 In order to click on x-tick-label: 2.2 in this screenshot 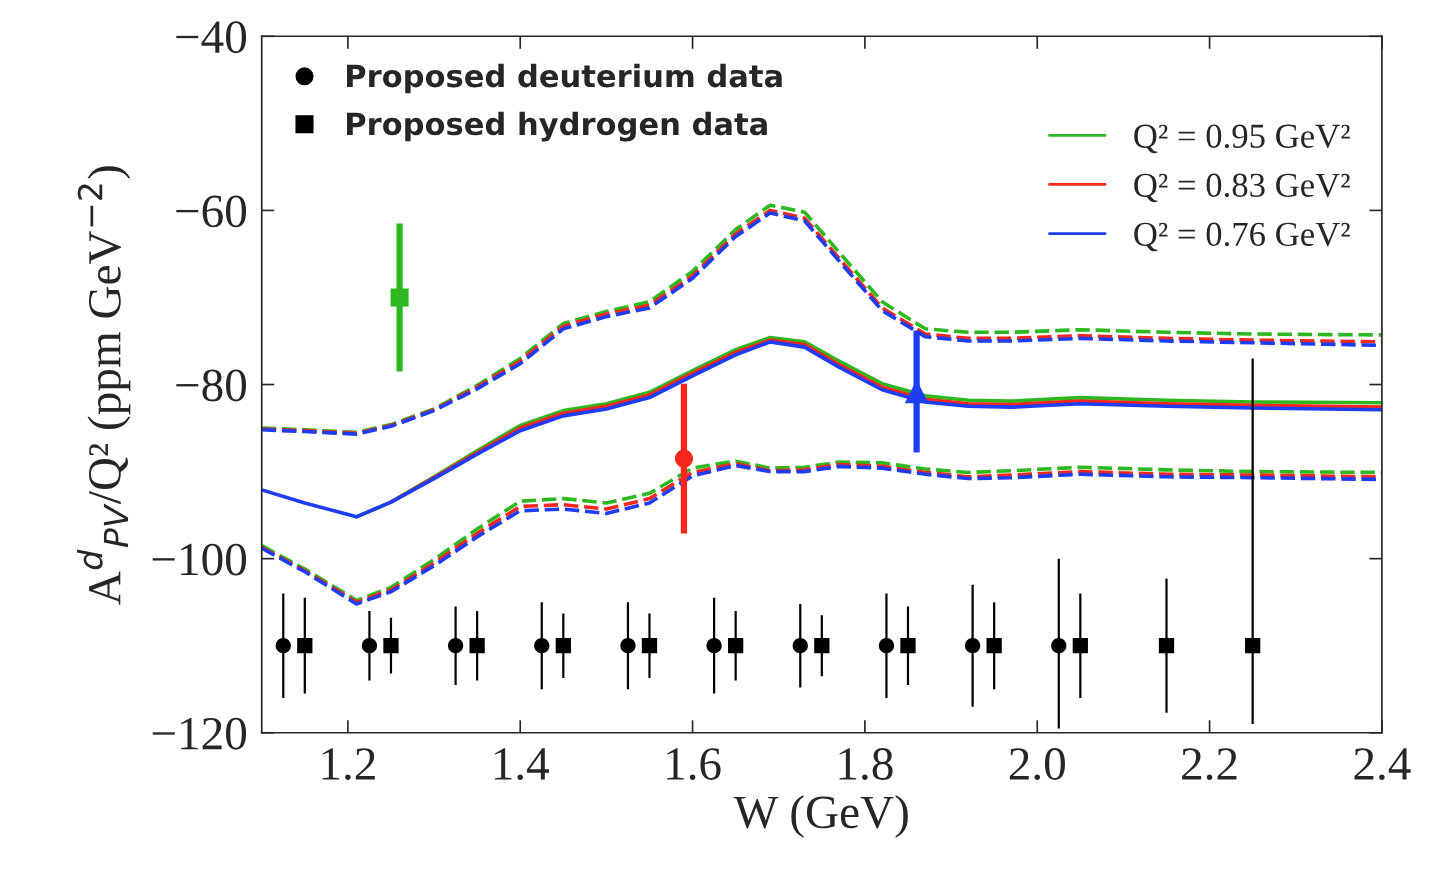, I will do `click(1209, 764)`.